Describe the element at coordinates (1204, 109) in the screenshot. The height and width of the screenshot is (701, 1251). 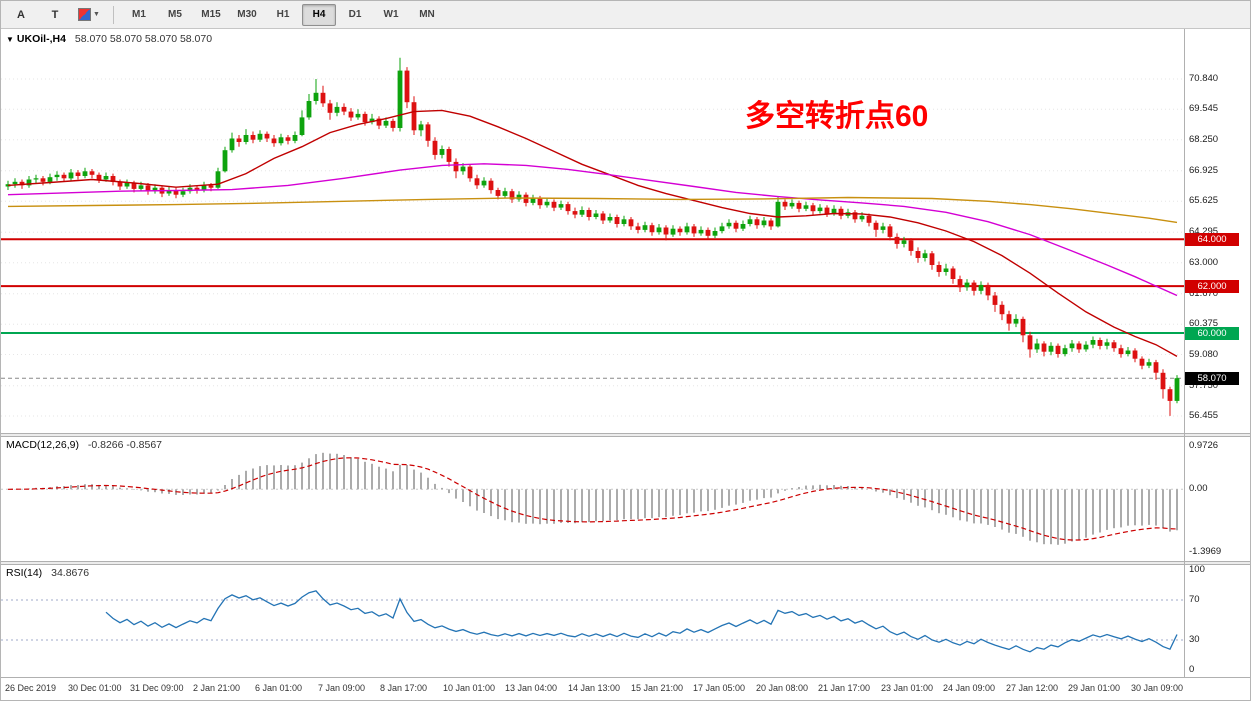
I see `price-axis-label: 69.545` at that location.